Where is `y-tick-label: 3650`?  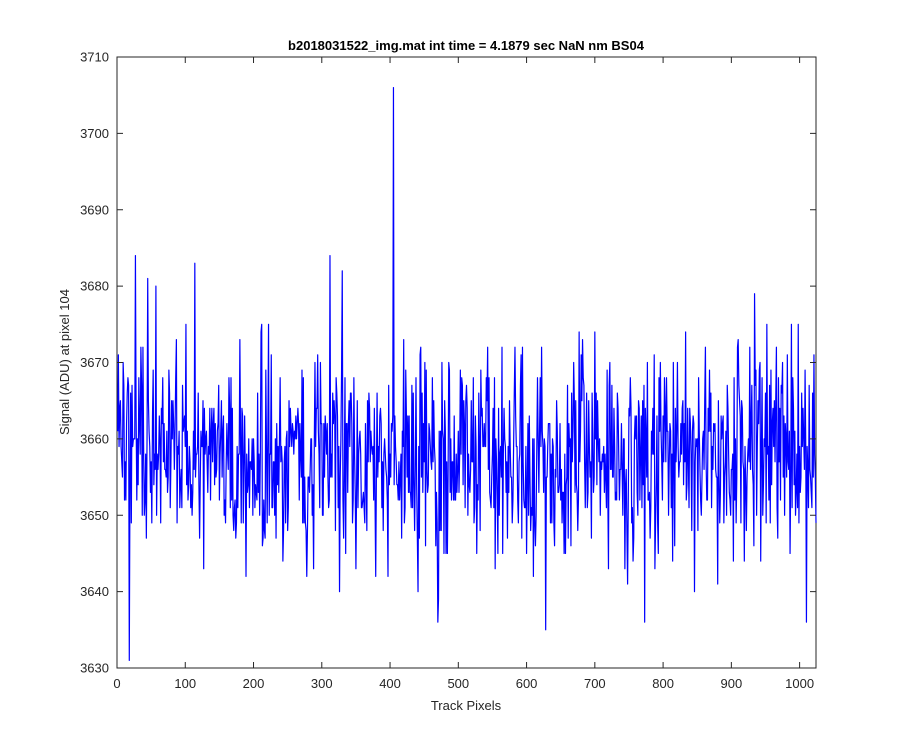 y-tick-label: 3650 is located at coordinates (94, 515).